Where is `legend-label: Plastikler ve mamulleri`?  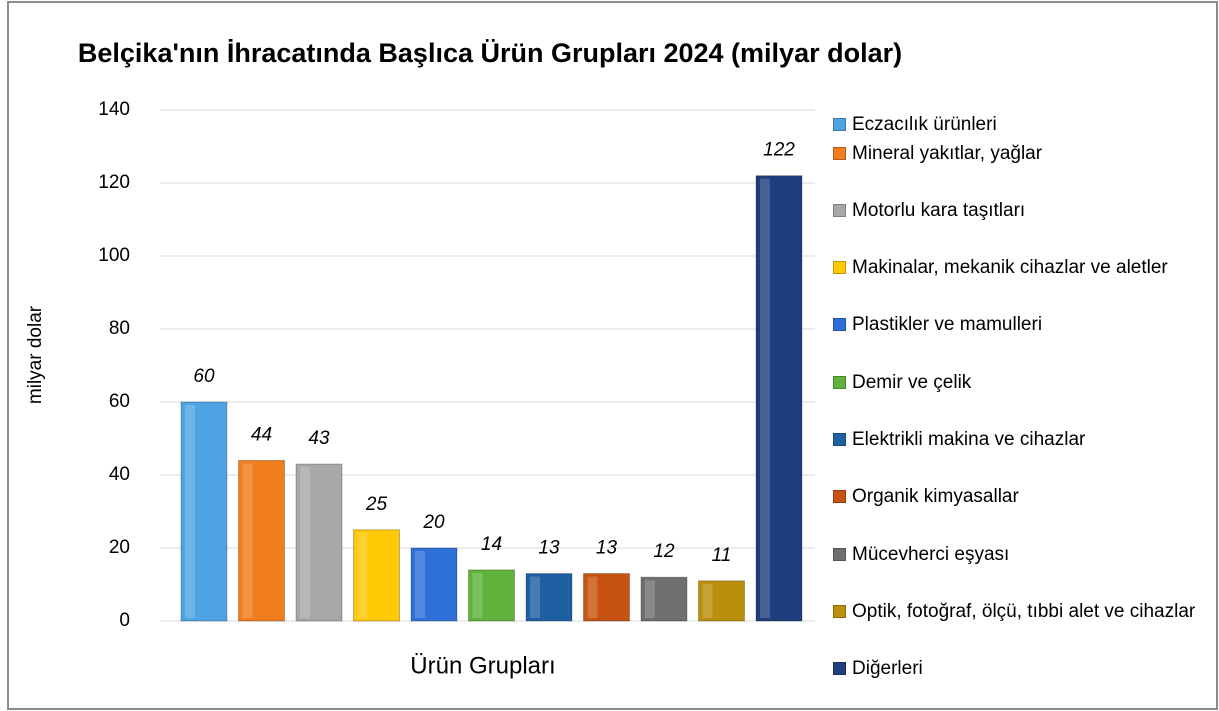
legend-label: Plastikler ve mamulleri is located at coordinates (947, 325).